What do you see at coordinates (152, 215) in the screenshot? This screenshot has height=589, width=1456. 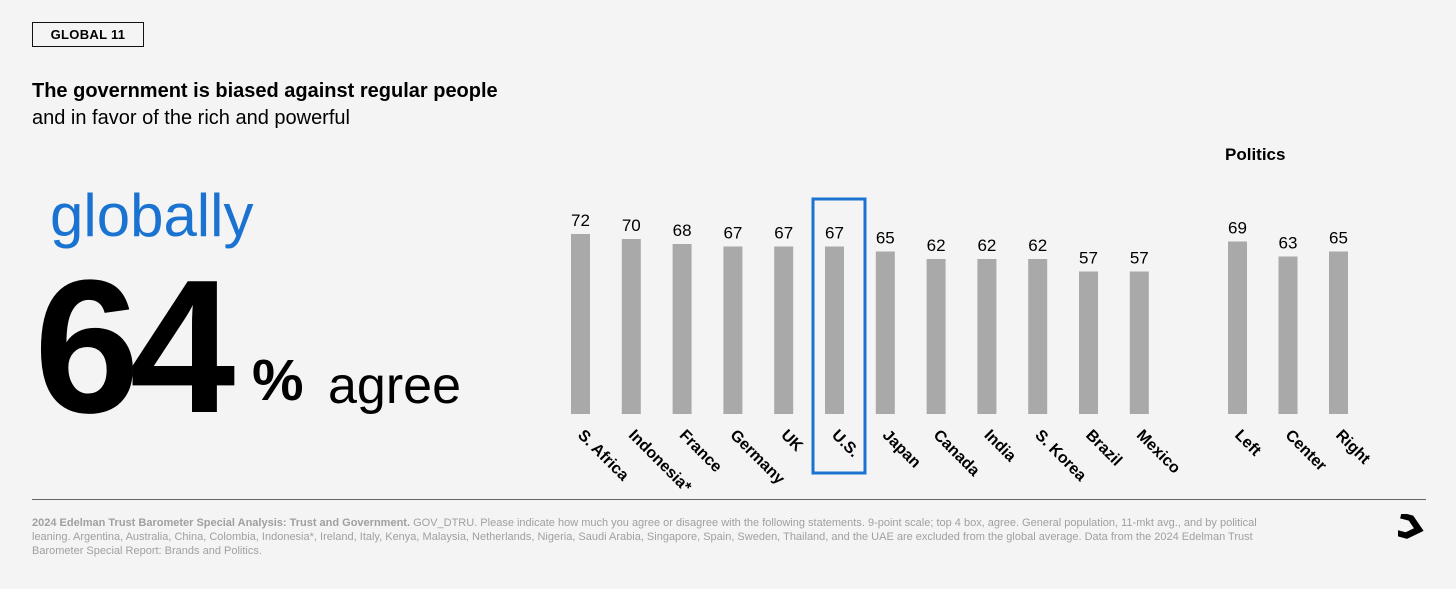 I see `globally-label: globally` at bounding box center [152, 215].